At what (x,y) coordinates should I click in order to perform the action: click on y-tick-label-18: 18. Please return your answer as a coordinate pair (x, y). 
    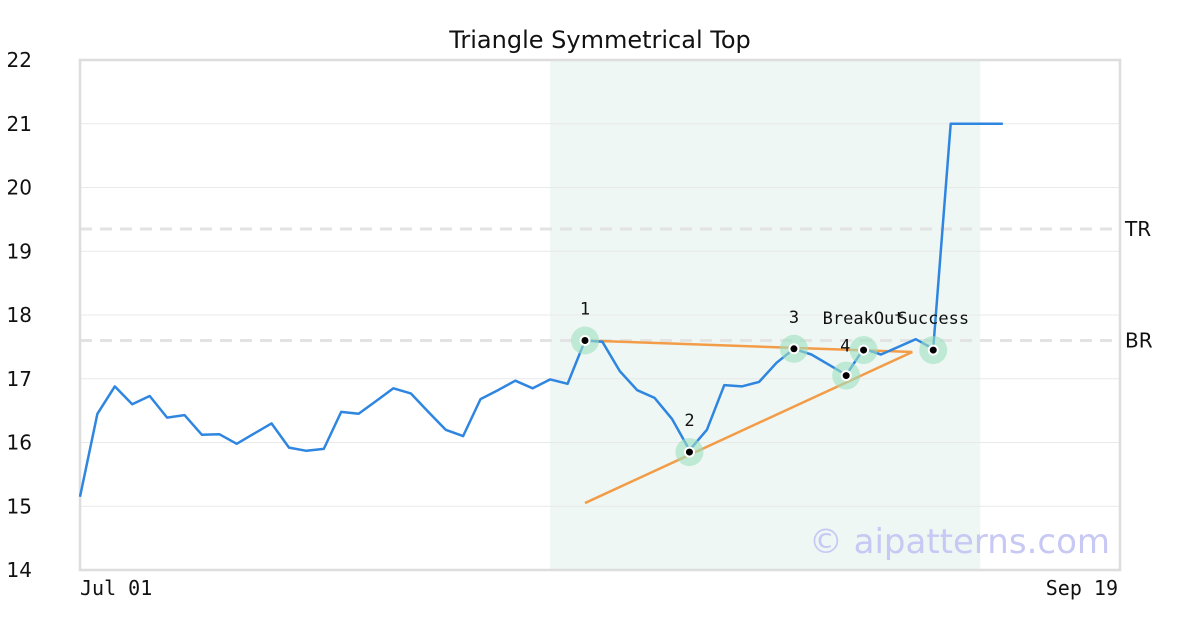
    Looking at the image, I should click on (19, 315).